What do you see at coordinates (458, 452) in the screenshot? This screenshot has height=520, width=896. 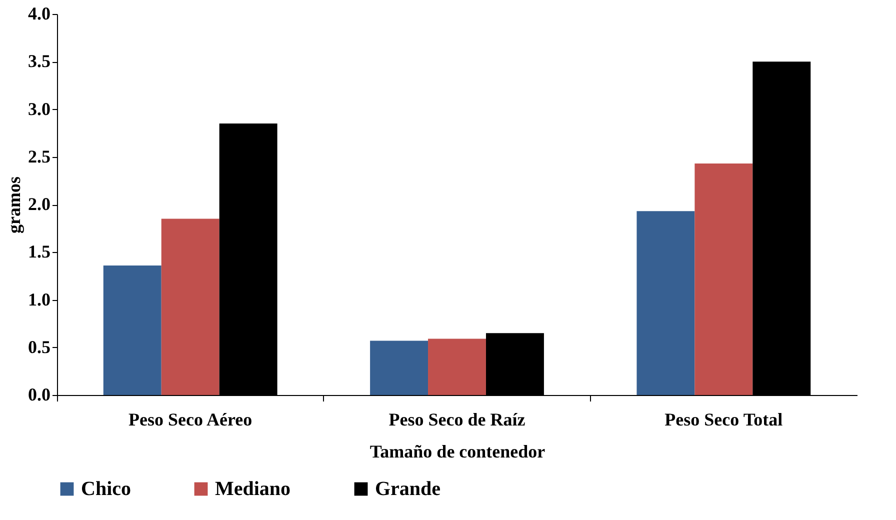 I see `x-axis-title: Tamaño de contenedor` at bounding box center [458, 452].